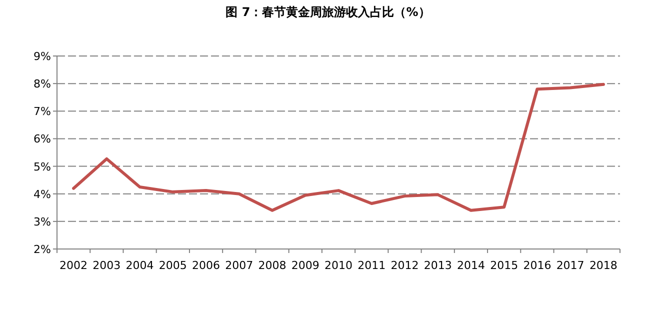 The width and height of the screenshot is (656, 323). What do you see at coordinates (328, 12) in the screenshot?
I see `chart-title: 图 7：春节黄金周旅游收入占比（%）` at bounding box center [328, 12].